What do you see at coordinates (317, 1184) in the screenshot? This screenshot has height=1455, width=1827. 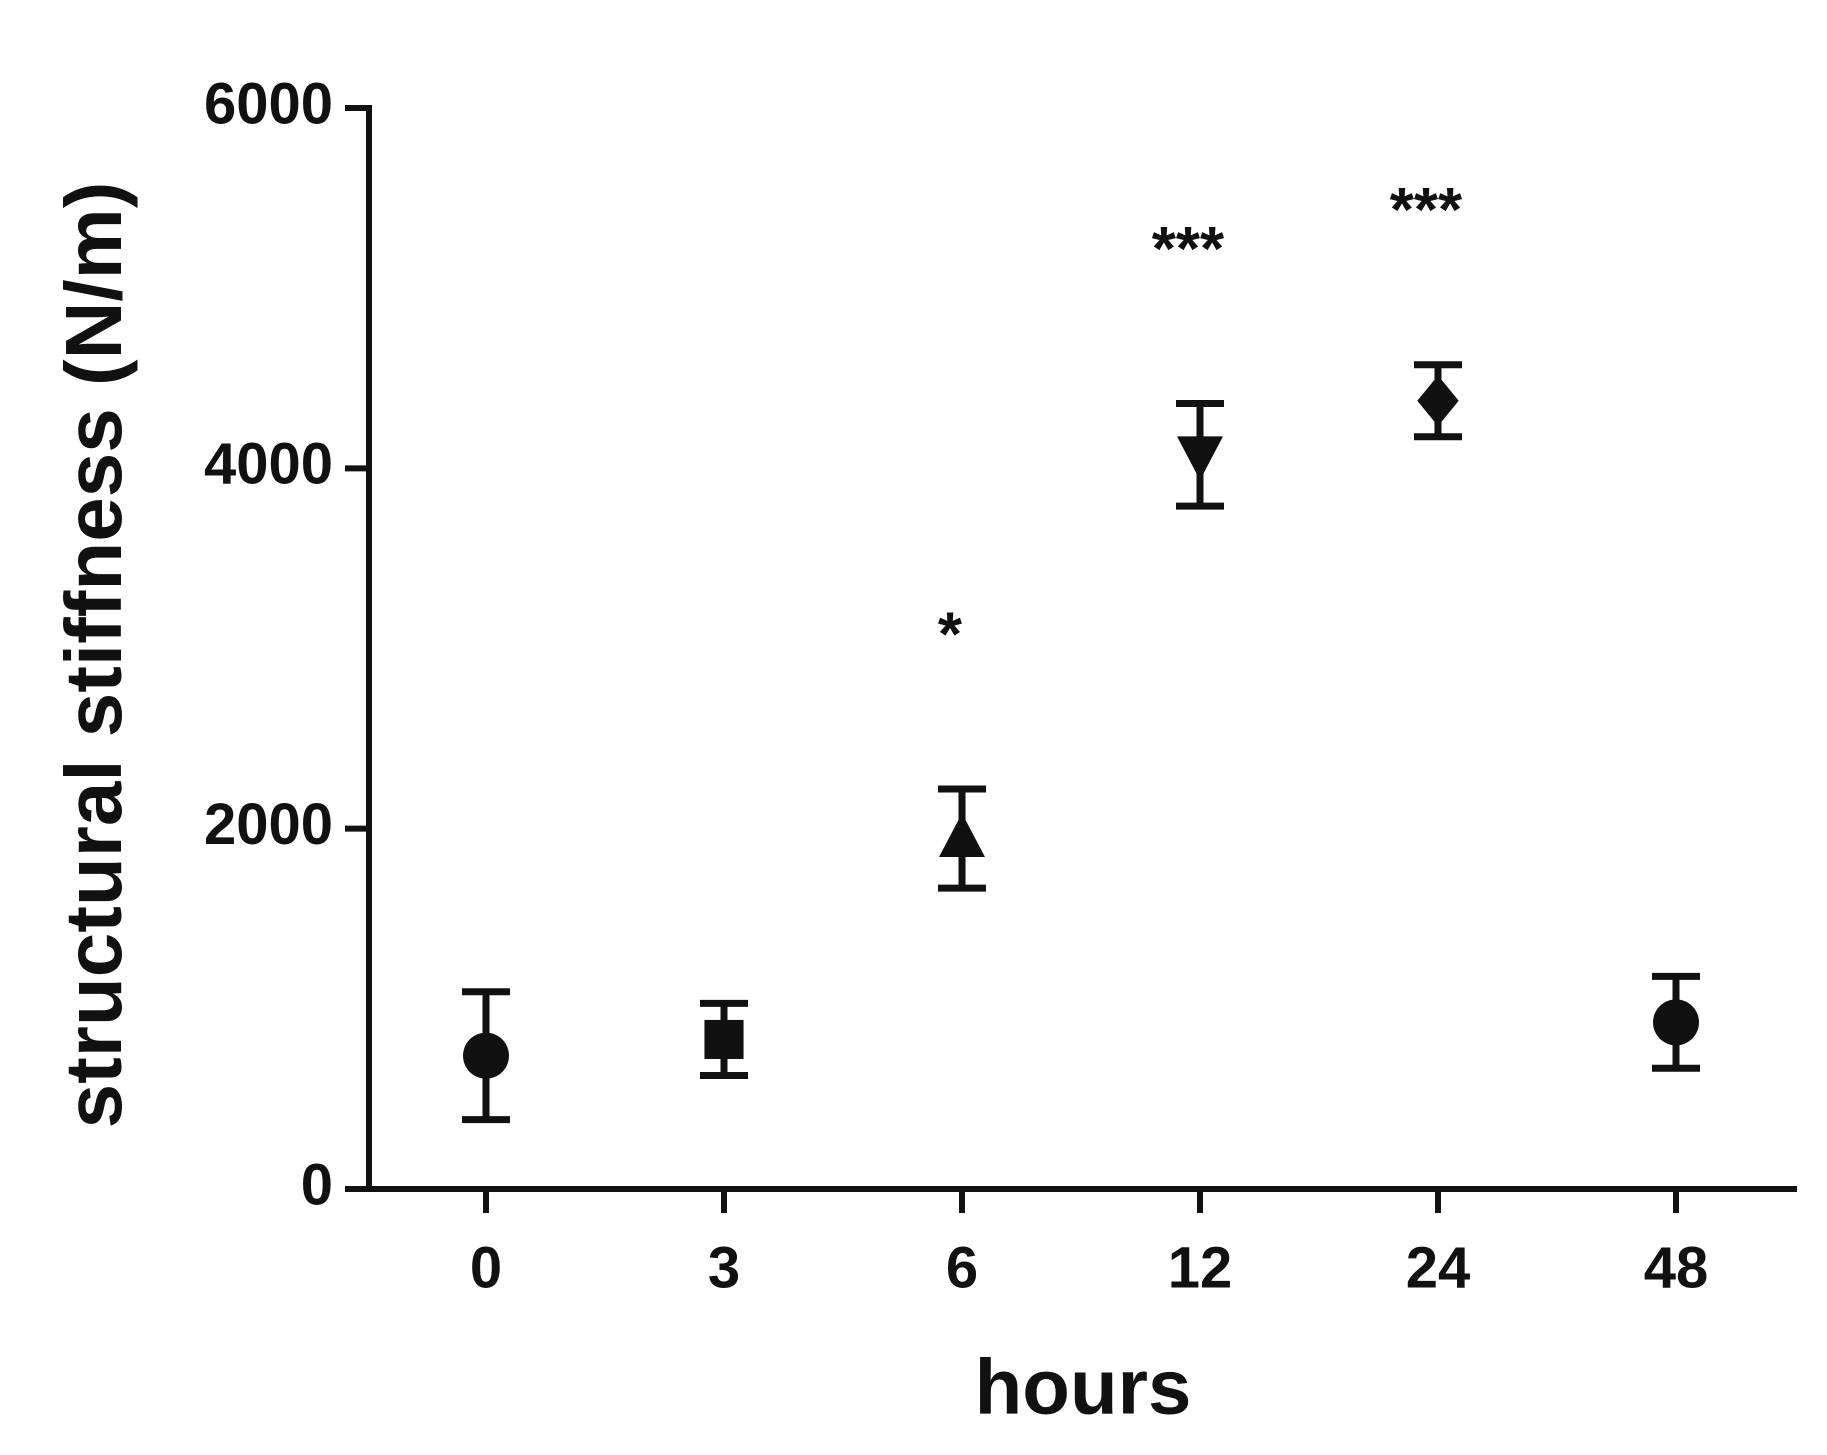 I see `y-tick-label: 0` at bounding box center [317, 1184].